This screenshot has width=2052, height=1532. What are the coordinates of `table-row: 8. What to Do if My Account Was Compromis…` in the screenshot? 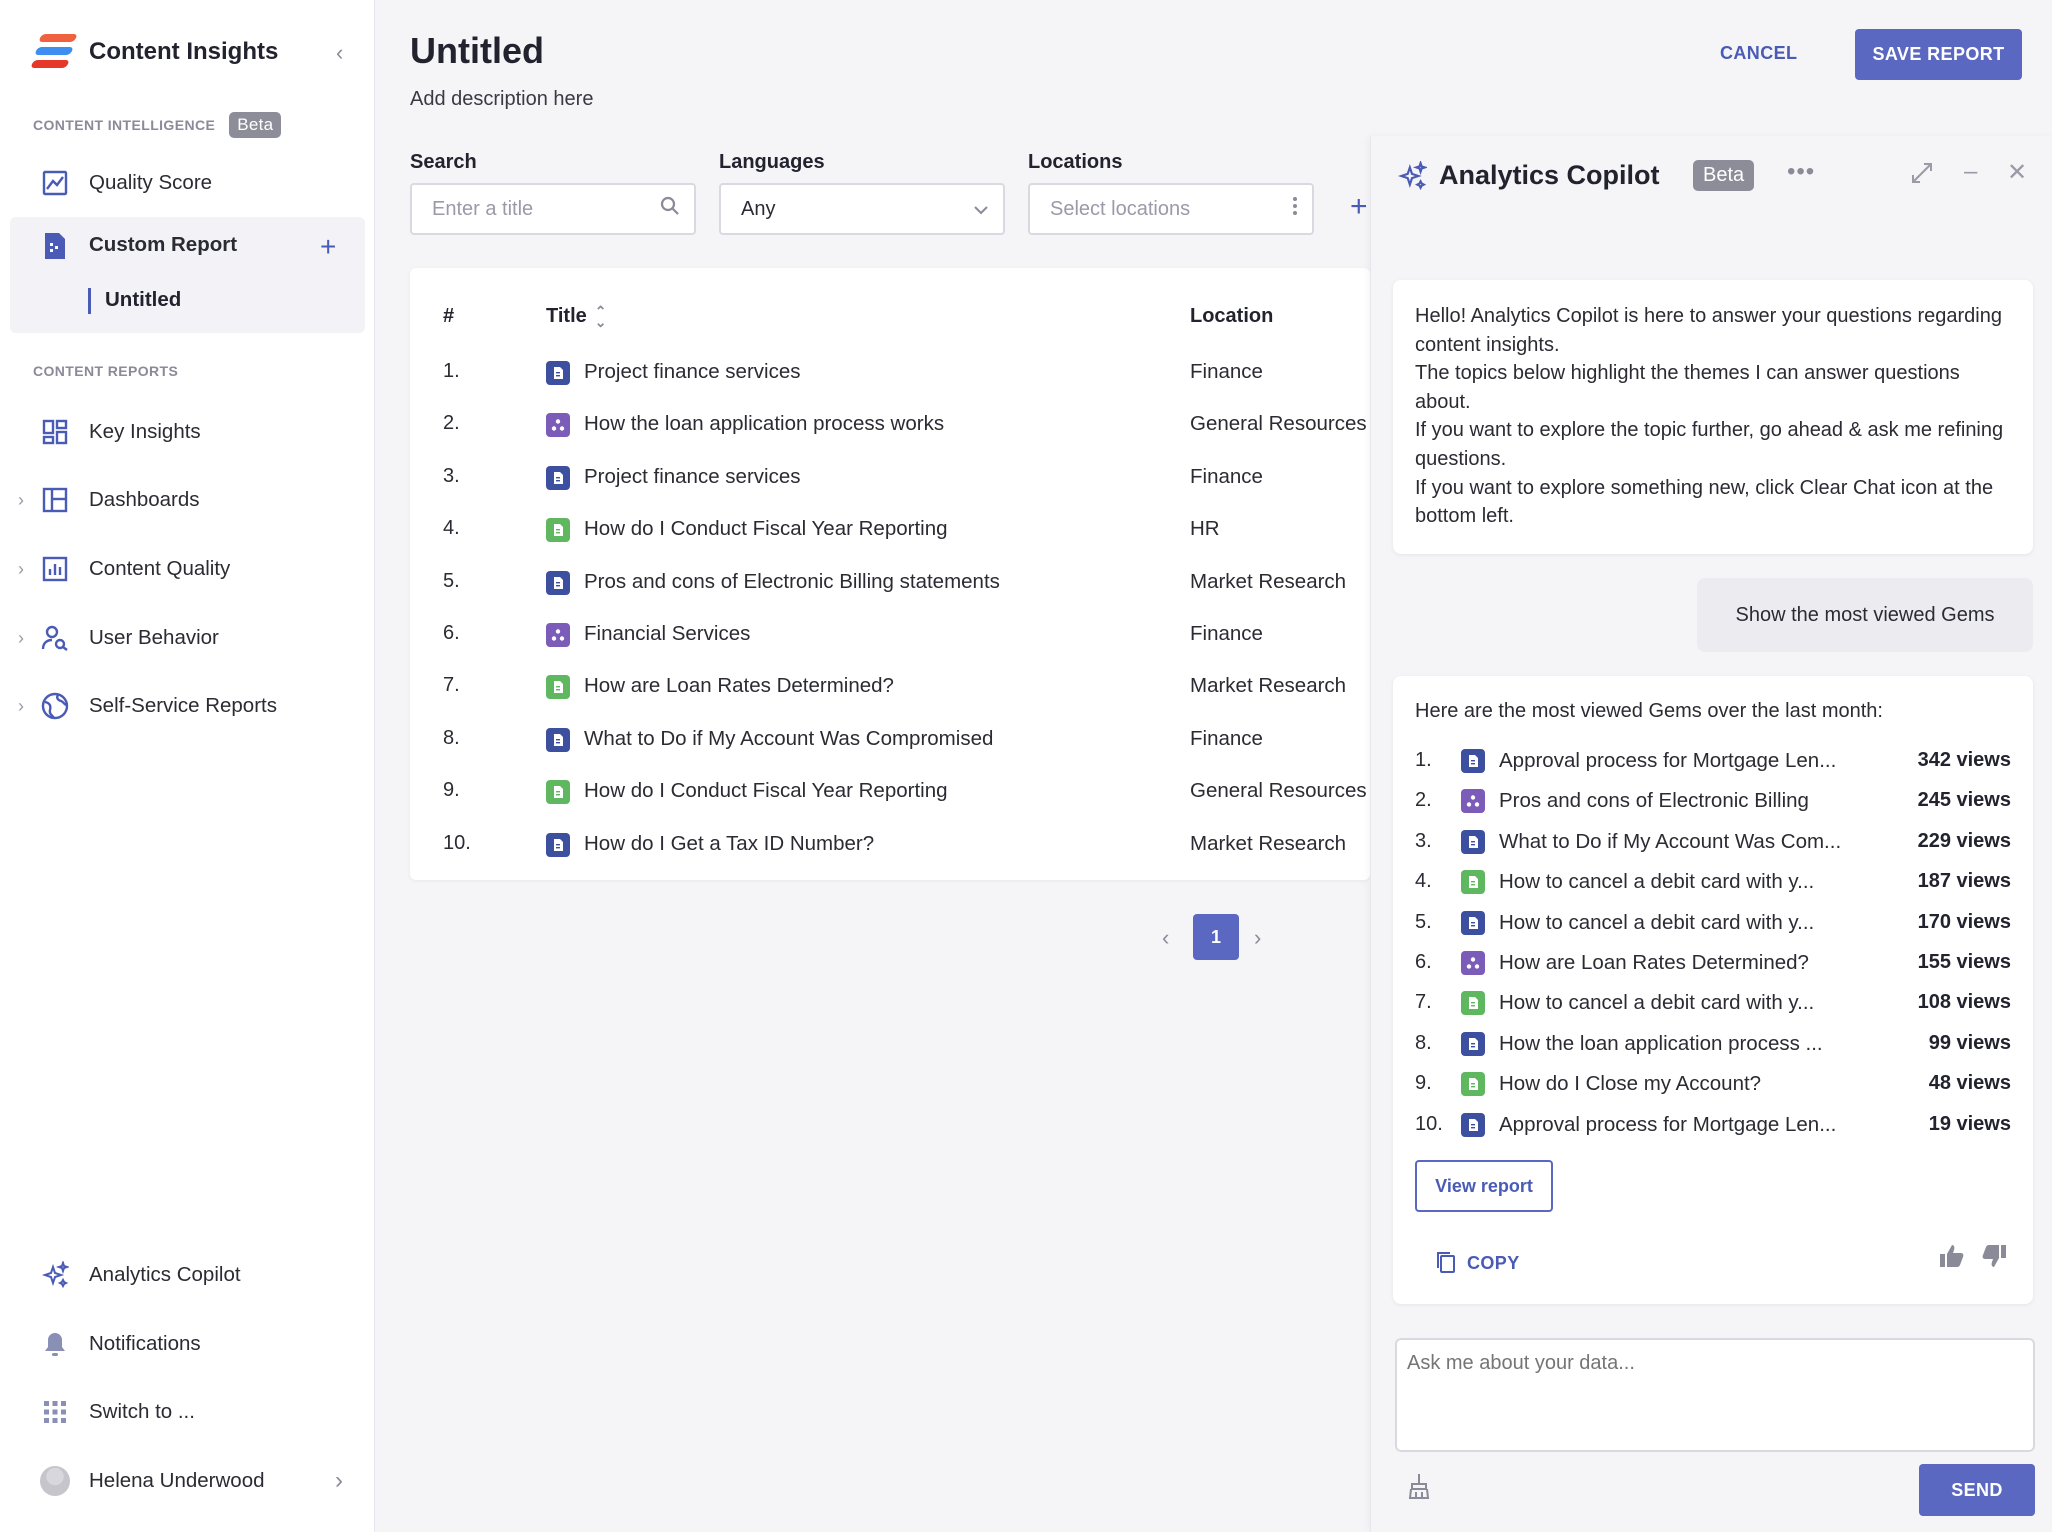 It's located at (890, 739).